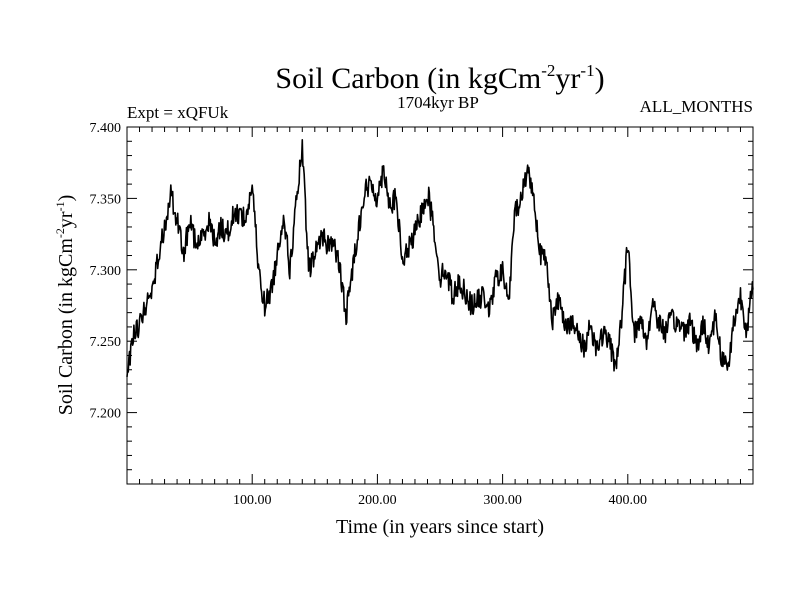 The height and width of the screenshot is (600, 800). Describe the element at coordinates (502, 500) in the screenshot. I see `x-tick-label: 300.00` at that location.